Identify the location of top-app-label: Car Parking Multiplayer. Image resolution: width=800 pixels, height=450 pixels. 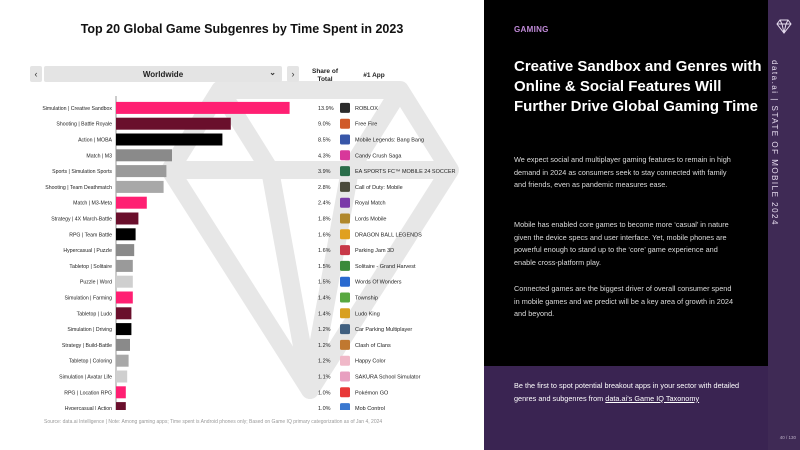
(383, 330).